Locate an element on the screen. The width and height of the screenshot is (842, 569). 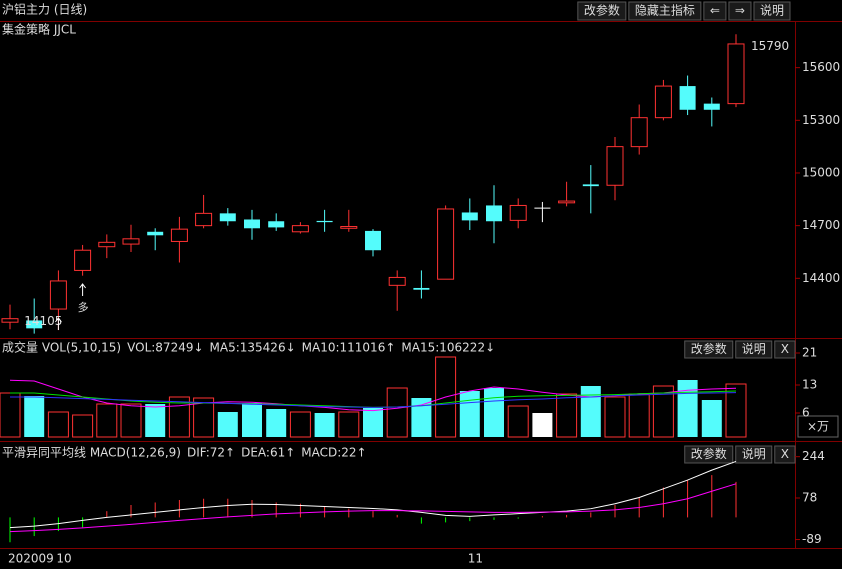
legend-entry: DEA:61↑ is located at coordinates (268, 453).